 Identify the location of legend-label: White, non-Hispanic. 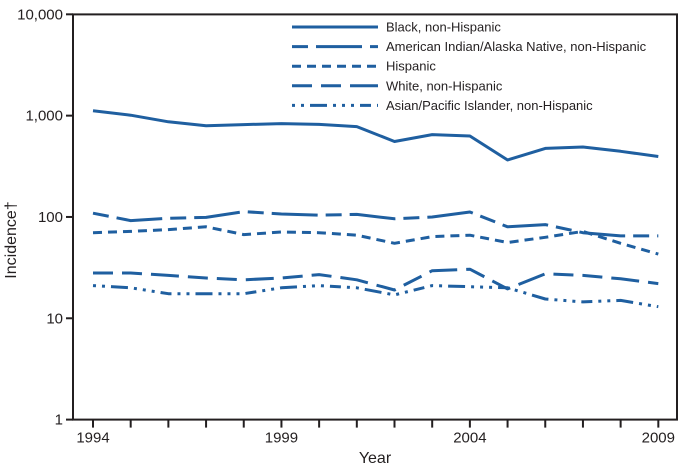
(444, 85).